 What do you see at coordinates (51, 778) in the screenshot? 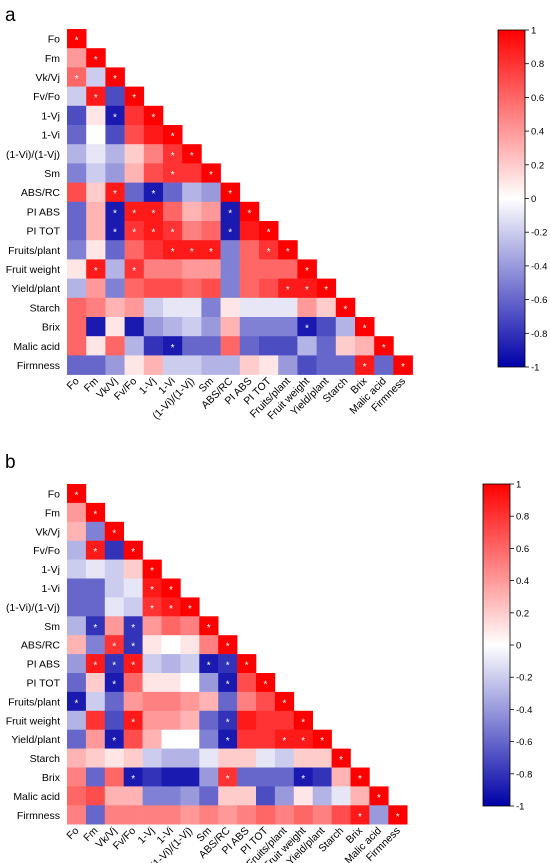
I see `row-label: Brix` at bounding box center [51, 778].